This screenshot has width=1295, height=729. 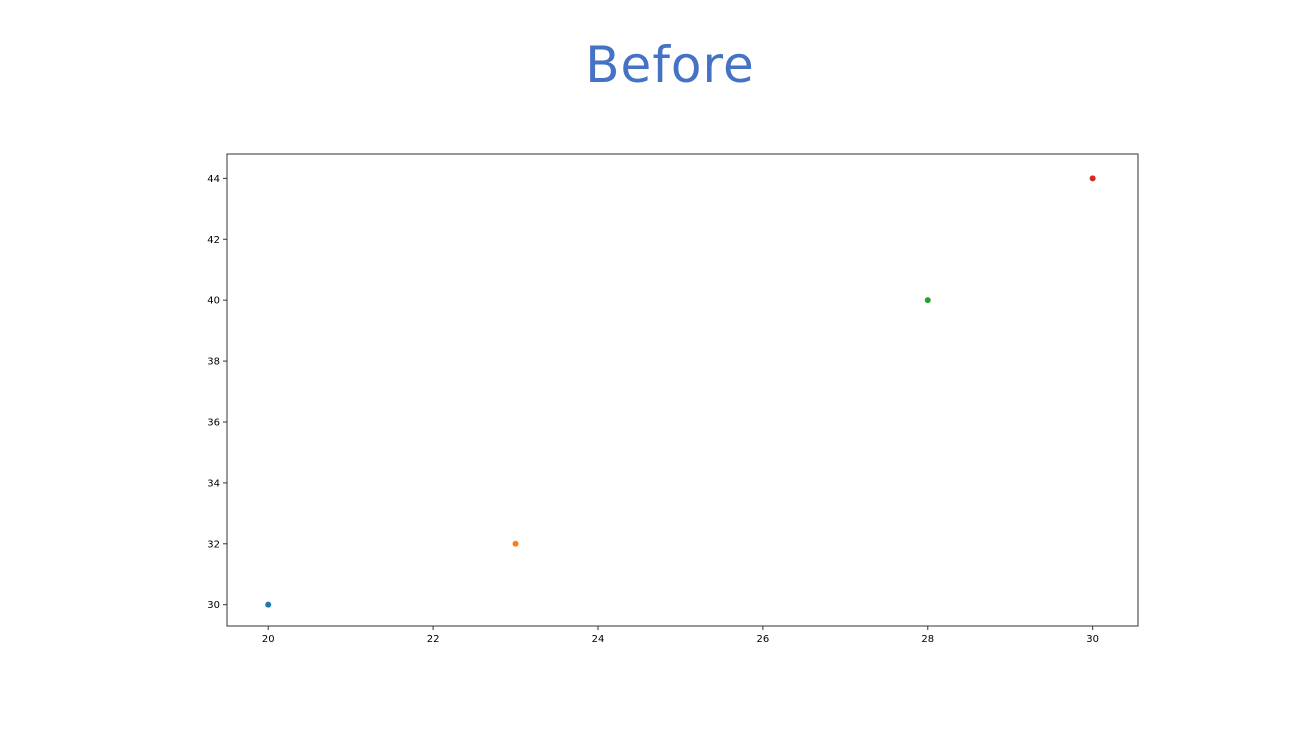 What do you see at coordinates (213, 301) in the screenshot?
I see `y-tick-label: 40` at bounding box center [213, 301].